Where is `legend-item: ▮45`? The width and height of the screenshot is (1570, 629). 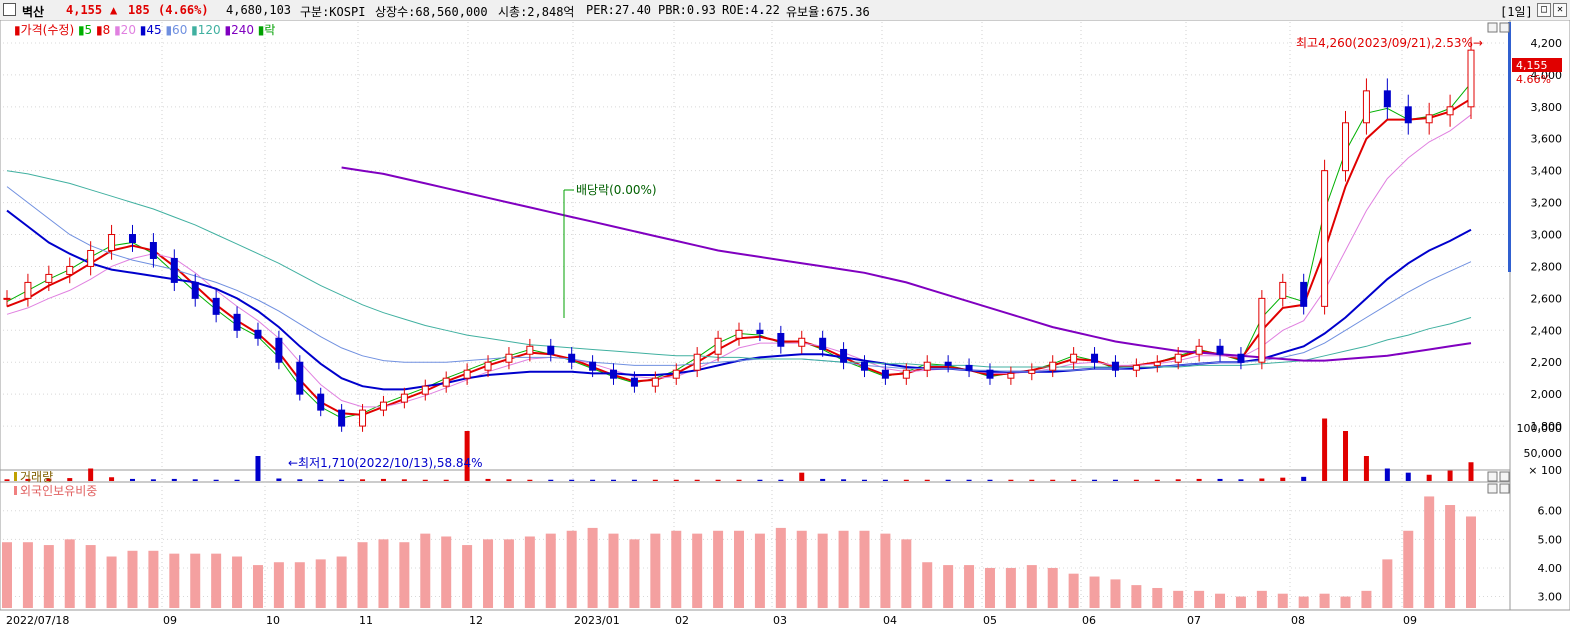 legend-item: ▮45 is located at coordinates (149, 30).